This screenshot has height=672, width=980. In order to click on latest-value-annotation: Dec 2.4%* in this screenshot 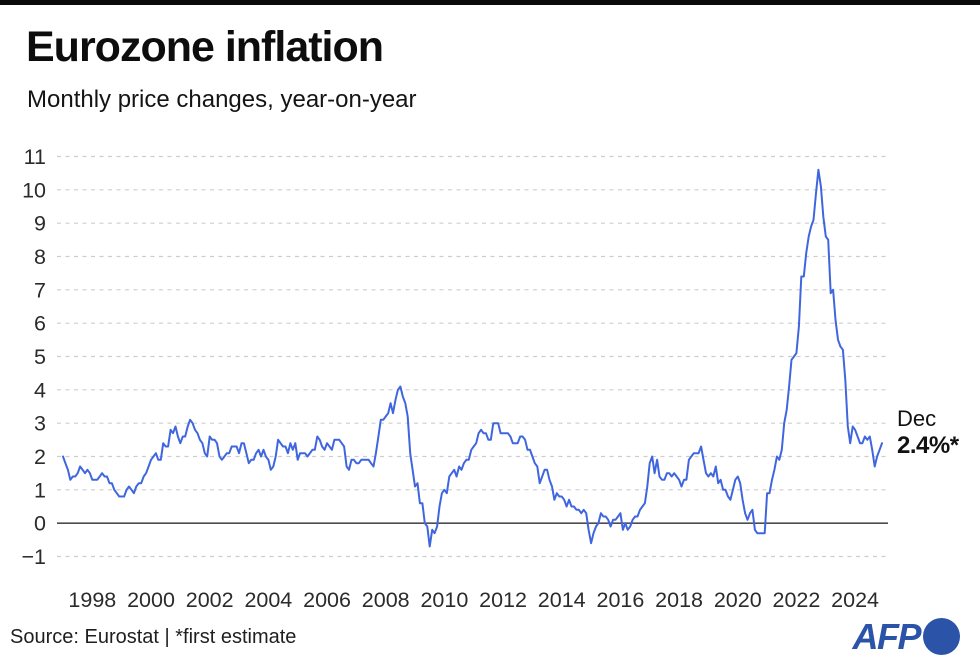, I will do `click(928, 433)`.